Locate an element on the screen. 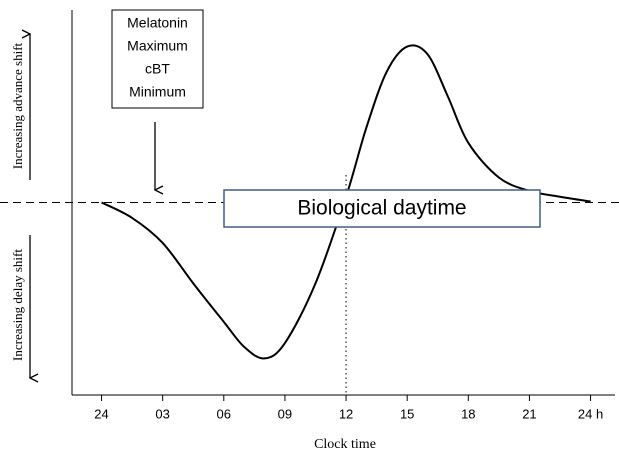 The width and height of the screenshot is (619, 457). x-tick-label: 21 is located at coordinates (529, 413).